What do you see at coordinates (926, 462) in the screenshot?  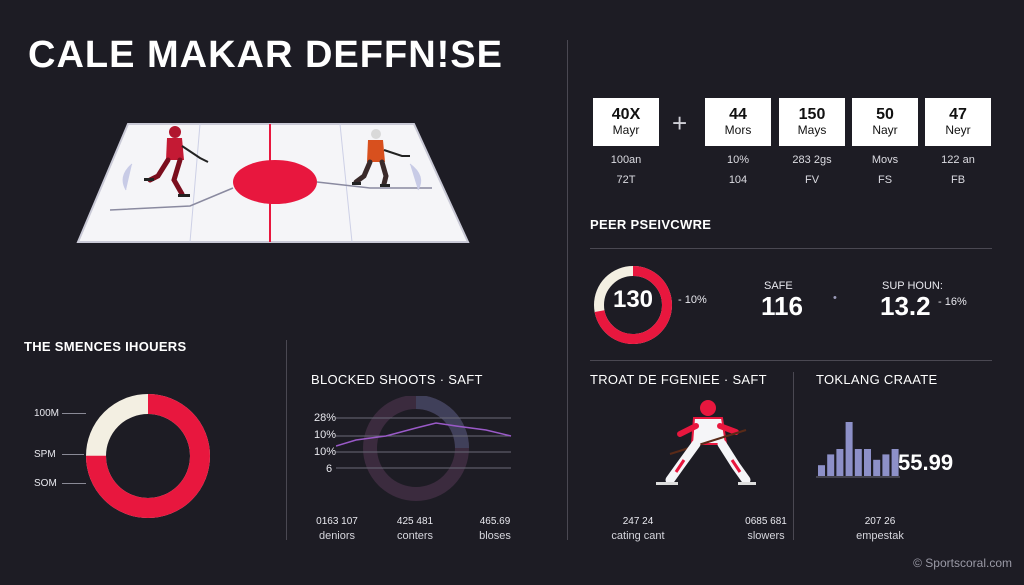 I see `tokling-value: 55.99` at bounding box center [926, 462].